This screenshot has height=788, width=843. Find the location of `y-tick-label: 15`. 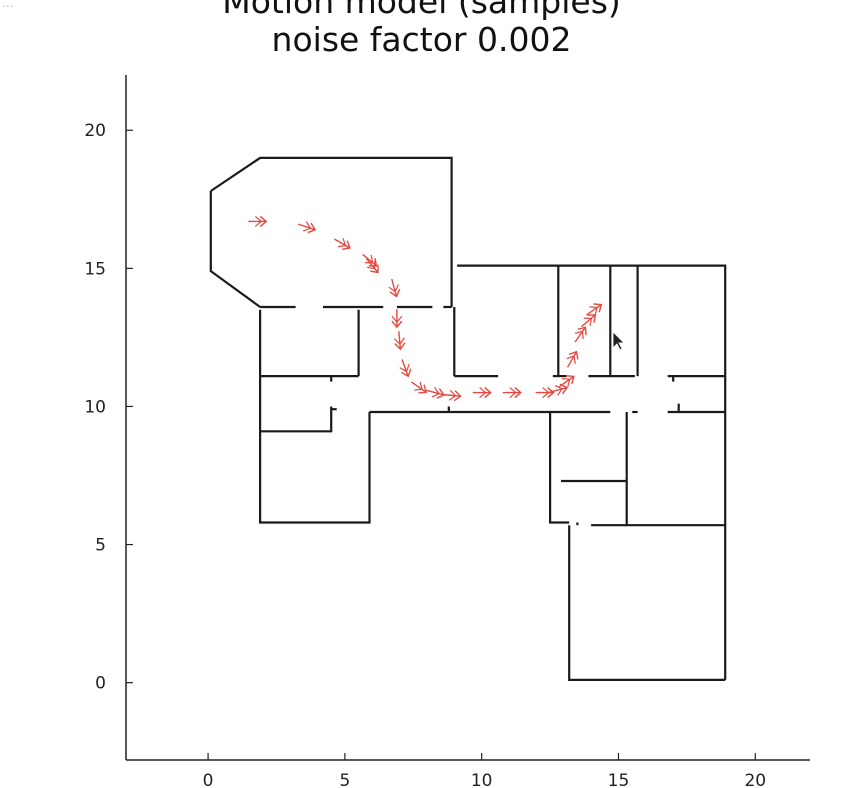

y-tick-label: 15 is located at coordinates (95, 269).